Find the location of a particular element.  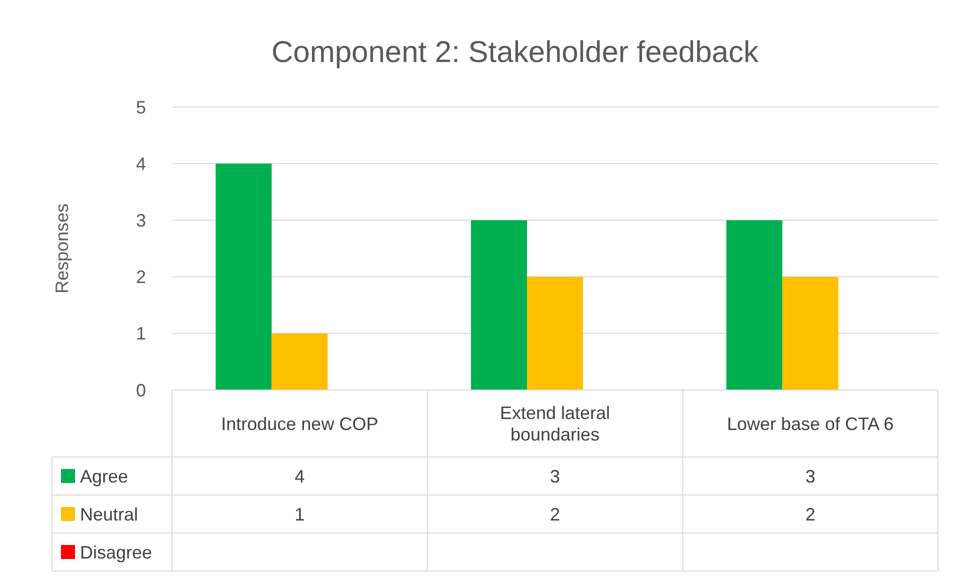

legend-label: Neutral is located at coordinates (109, 514).